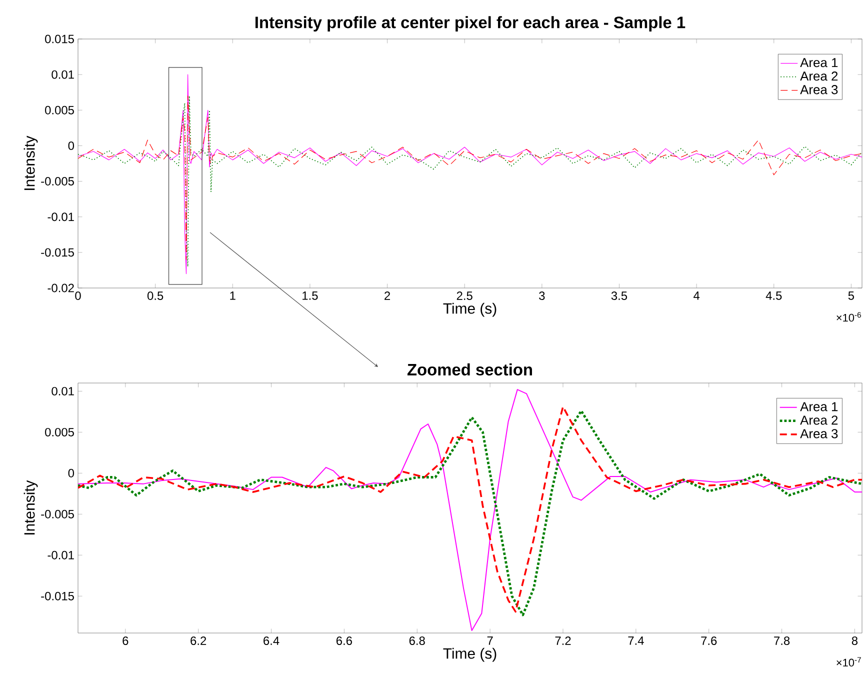  I want to click on x-tick-label: 0, so click(78, 296).